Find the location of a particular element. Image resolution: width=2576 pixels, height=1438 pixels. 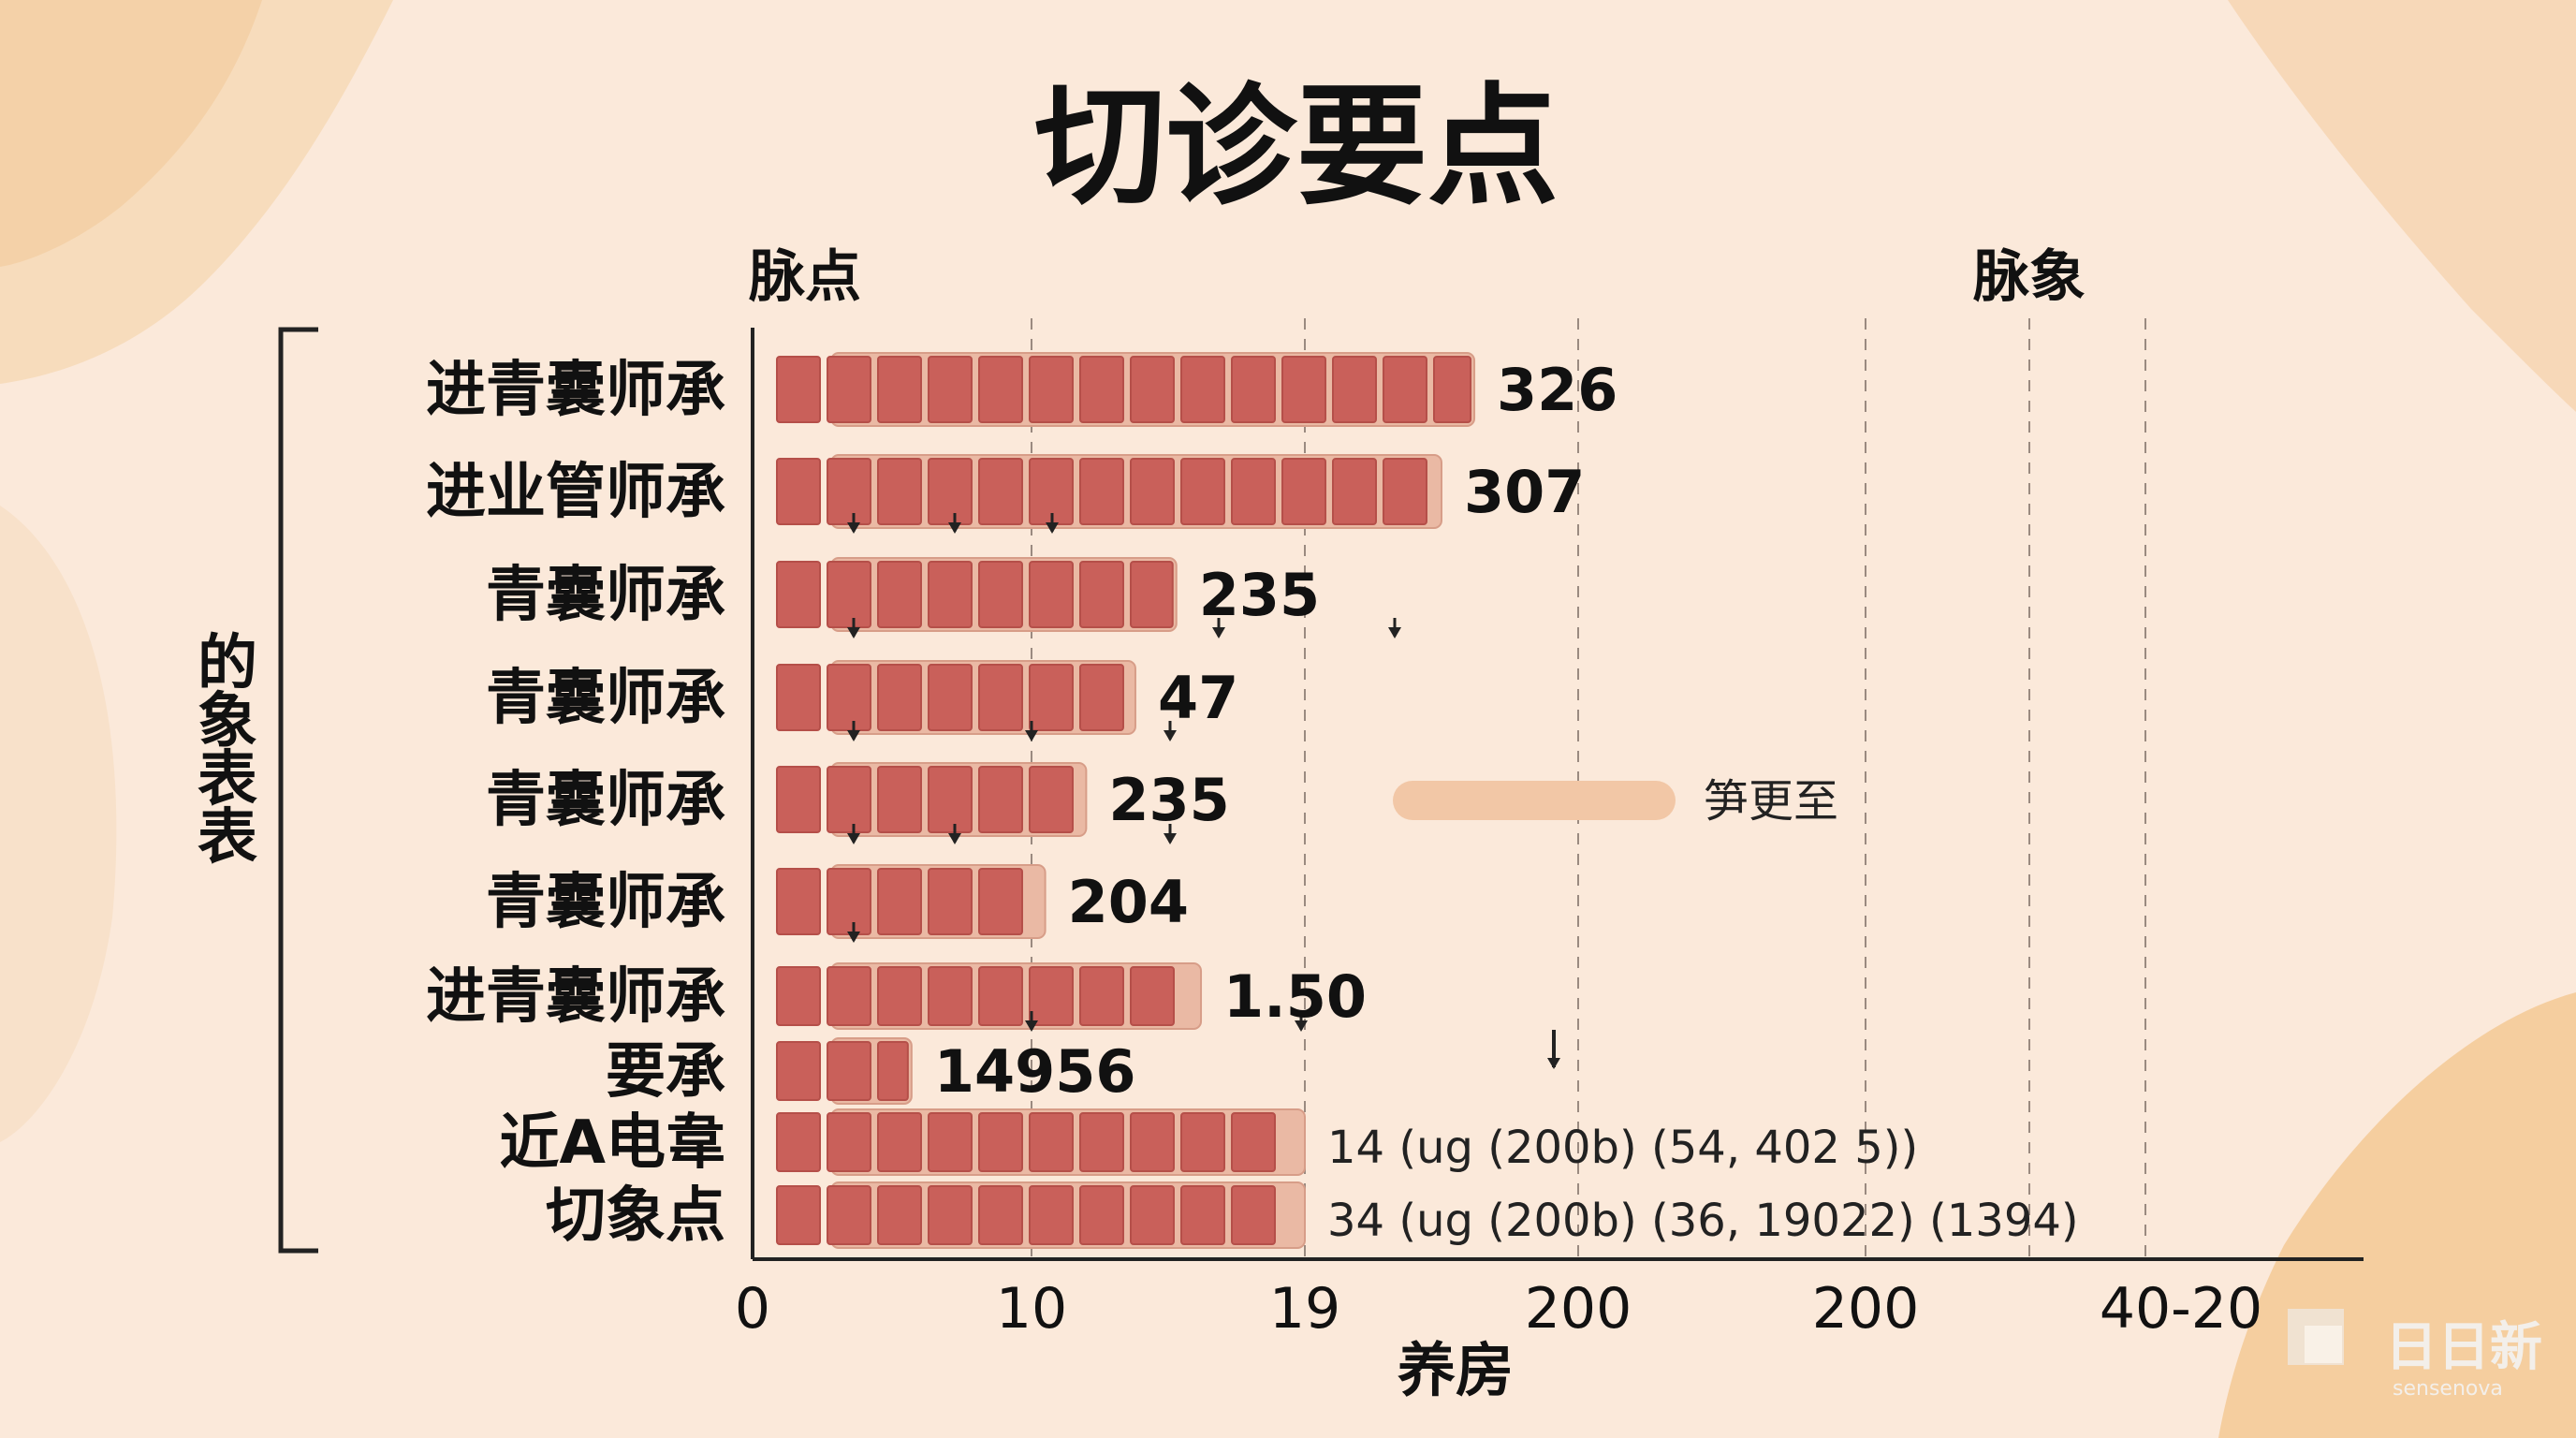

corner-label-right: 脉象 is located at coordinates (2029, 277).